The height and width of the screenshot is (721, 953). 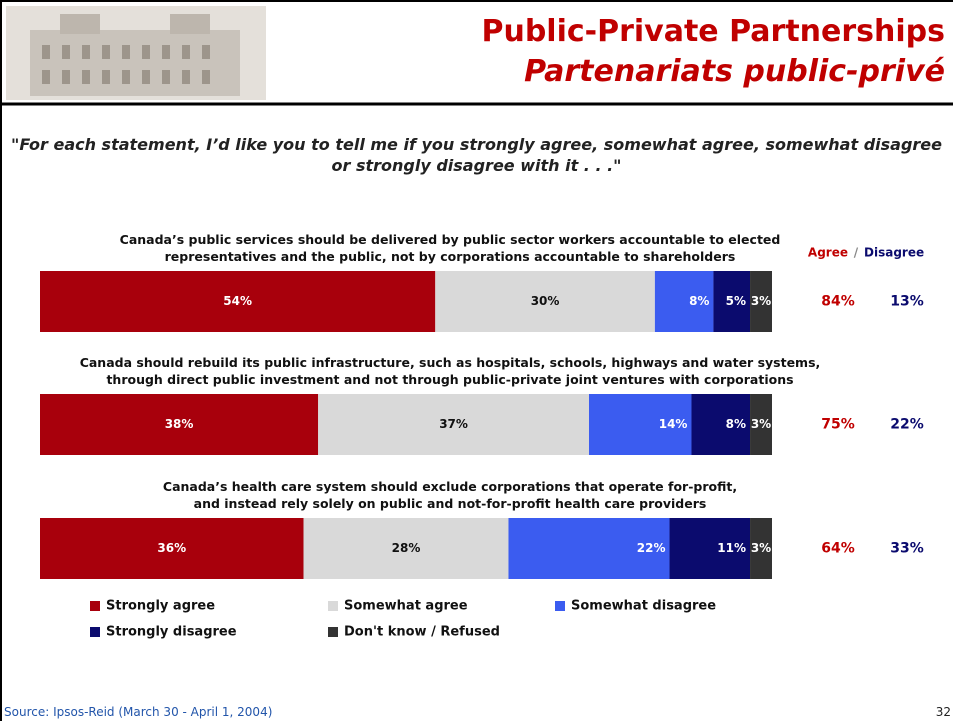 I want to click on building-image, so click(x=136, y=53).